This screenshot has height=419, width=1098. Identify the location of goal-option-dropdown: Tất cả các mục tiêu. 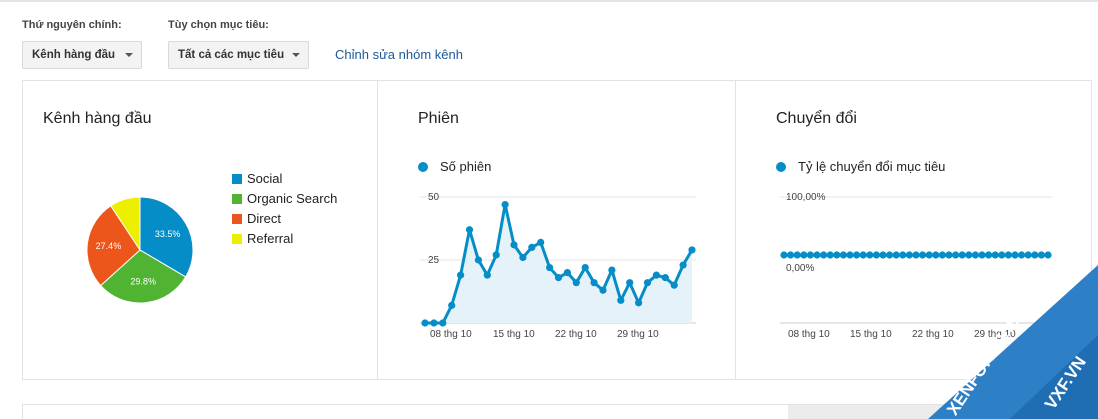
(238, 55).